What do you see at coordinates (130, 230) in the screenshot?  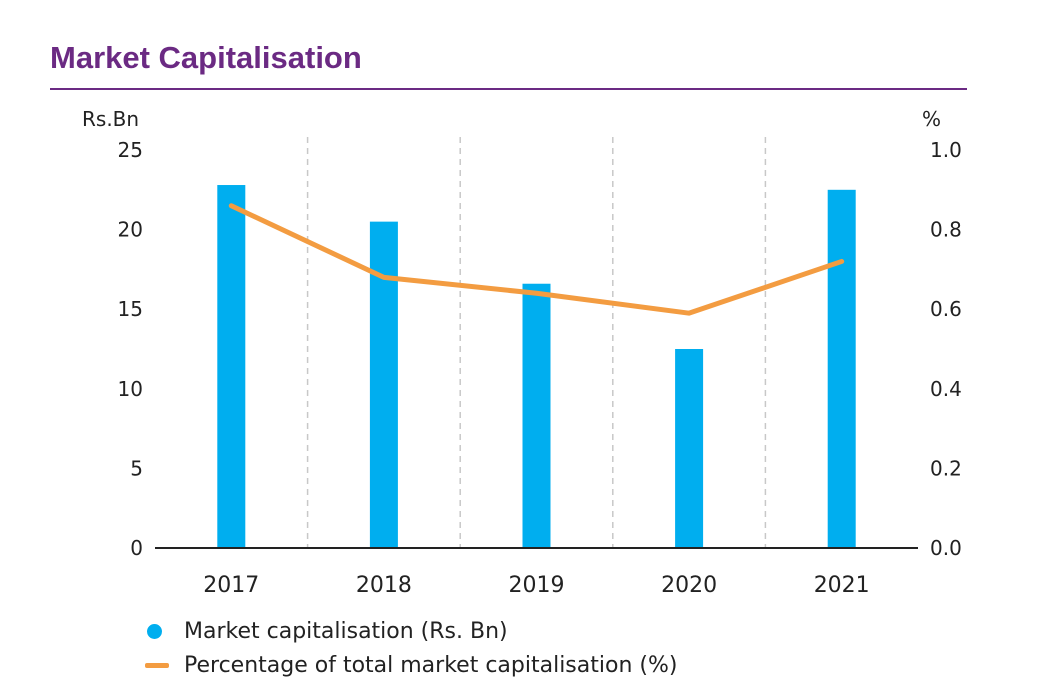 I see `left-tick-label: 20` at bounding box center [130, 230].